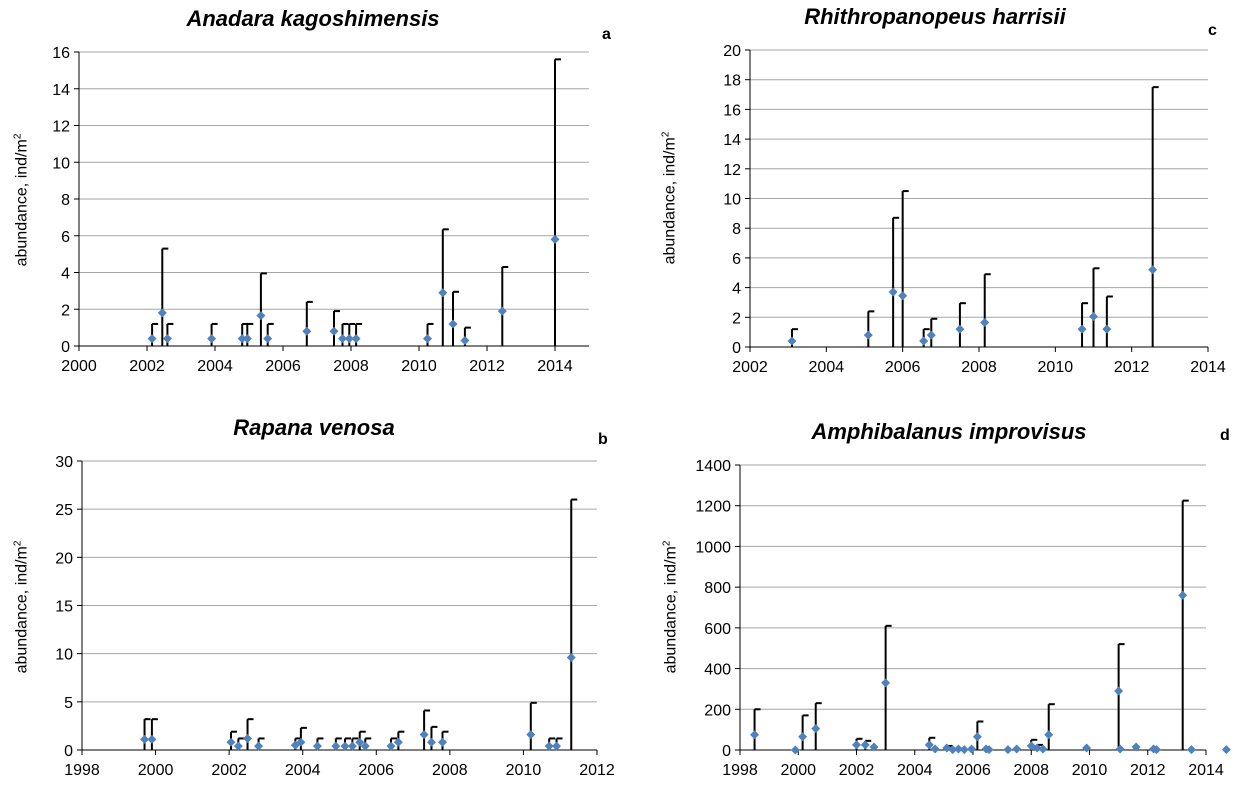 The width and height of the screenshot is (1256, 794). Describe the element at coordinates (68, 703) in the screenshot. I see `y-tick-label: 5` at that location.